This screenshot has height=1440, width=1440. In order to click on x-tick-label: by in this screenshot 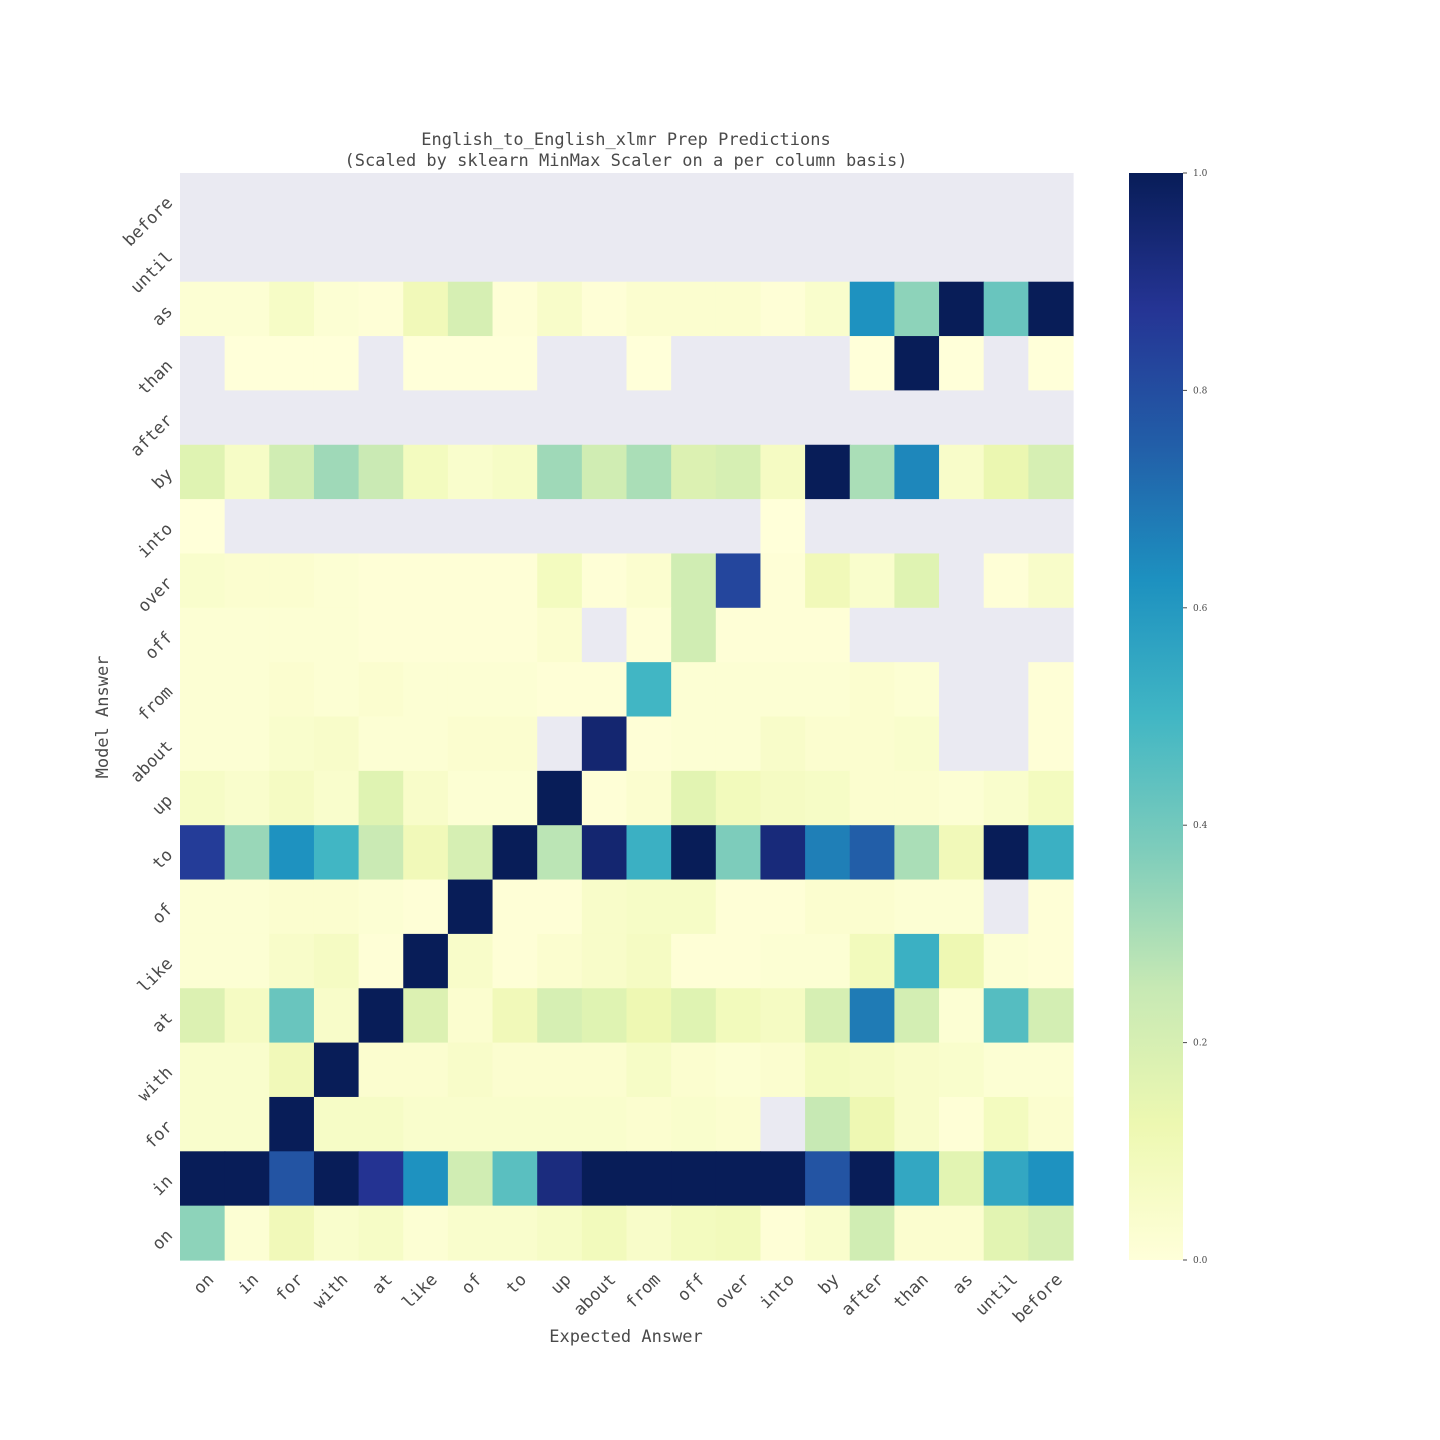, I will do `click(829, 1284)`.